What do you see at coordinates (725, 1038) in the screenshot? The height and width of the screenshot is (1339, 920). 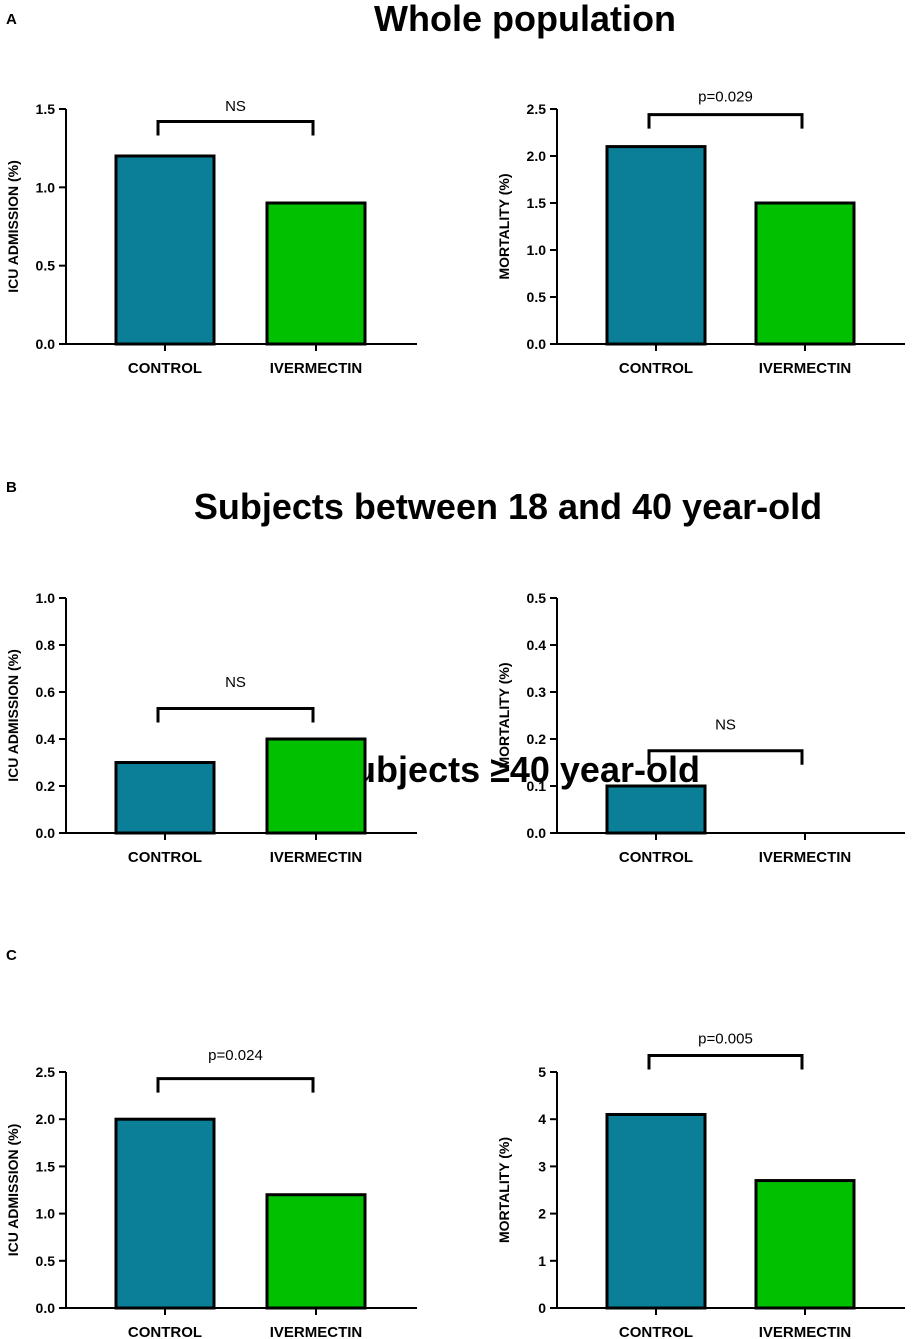 I see `significance-label: p=0.005` at bounding box center [725, 1038].